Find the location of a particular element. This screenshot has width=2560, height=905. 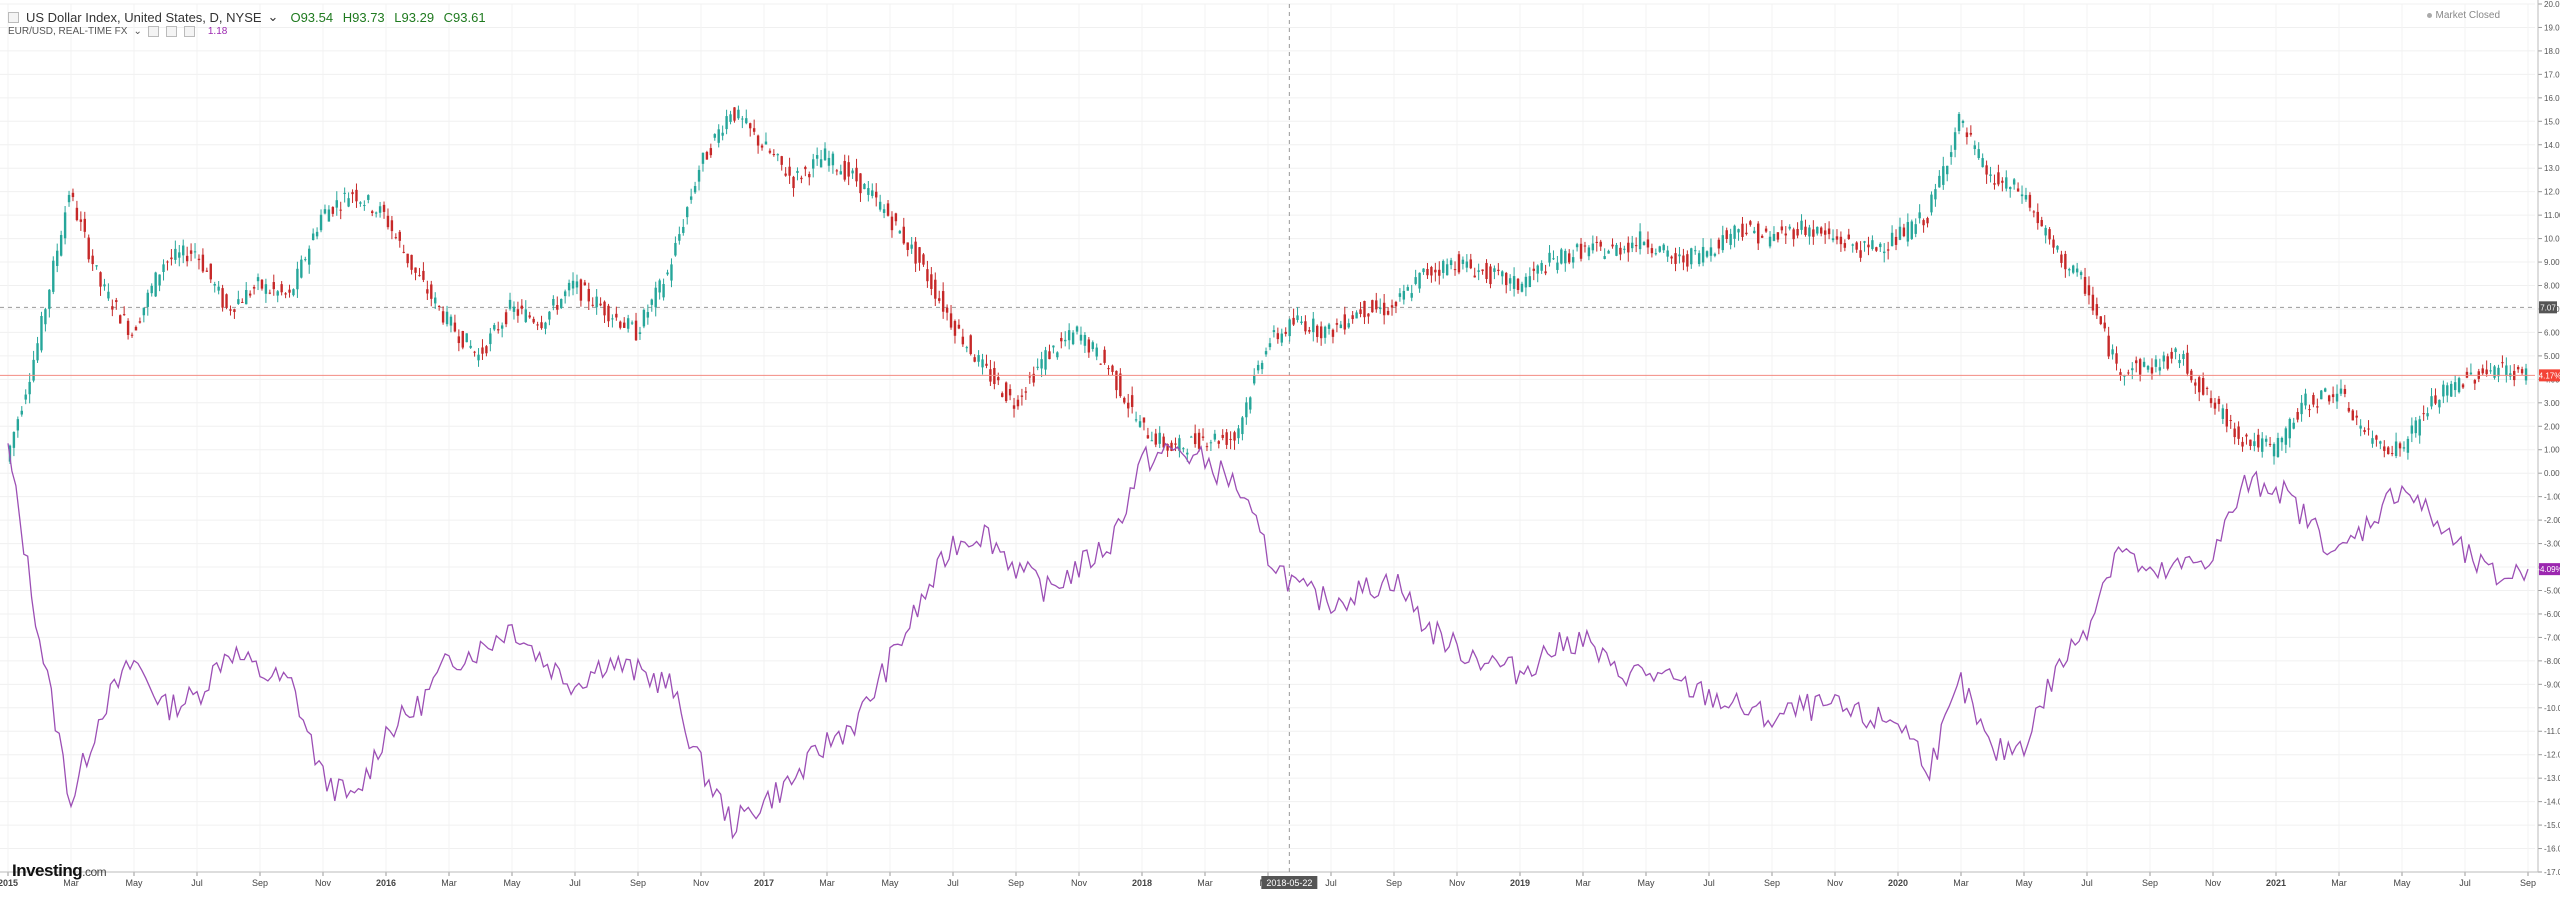

last-value-badge is located at coordinates (2549, 375).